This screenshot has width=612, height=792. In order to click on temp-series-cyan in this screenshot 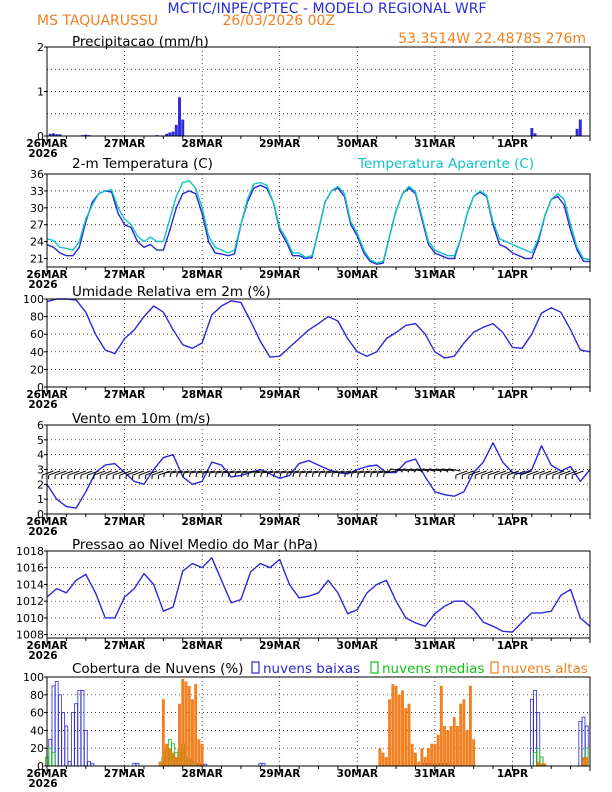, I will do `click(318, 222)`.